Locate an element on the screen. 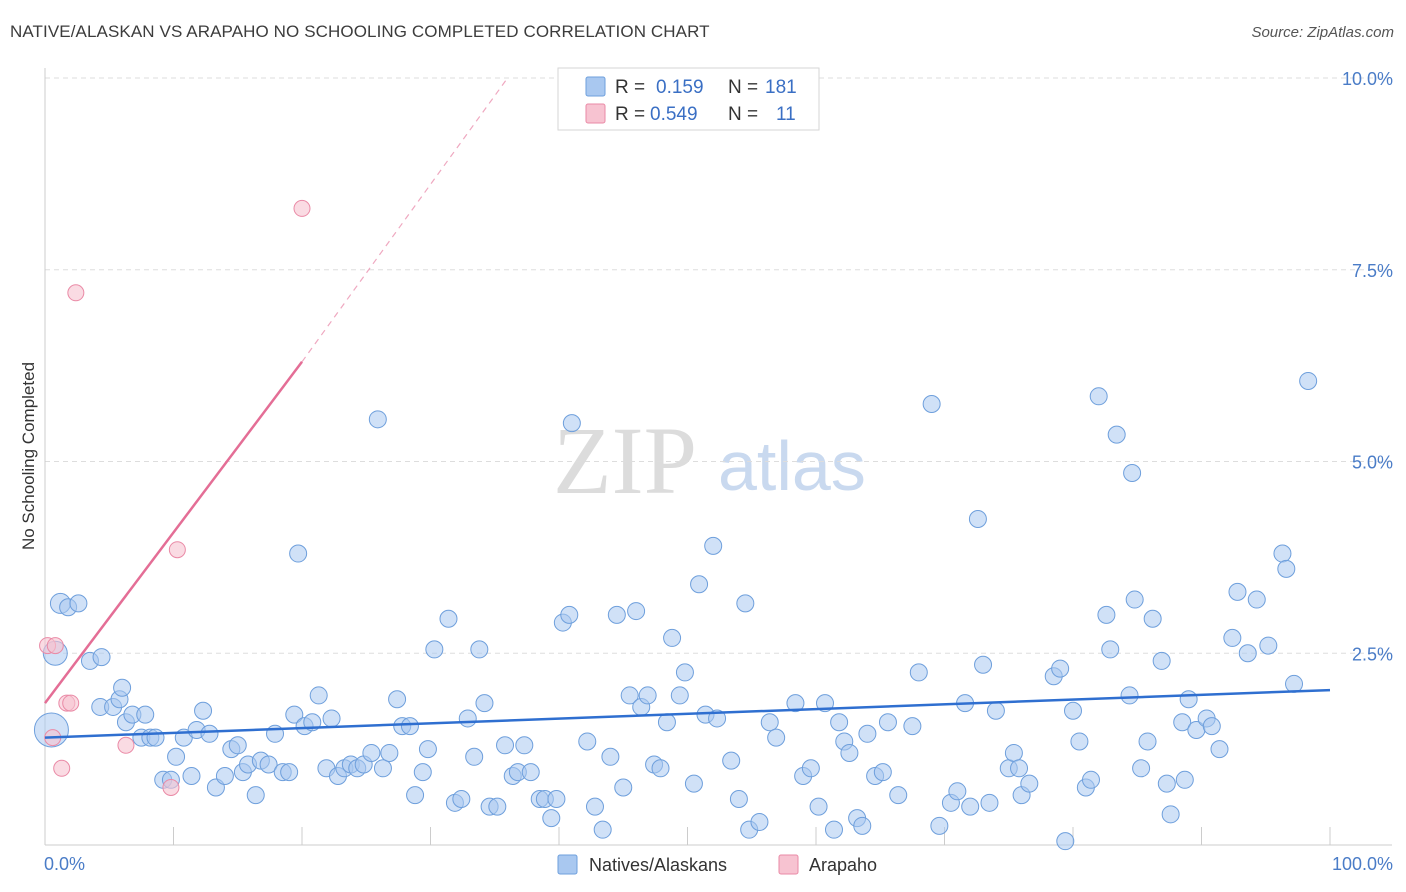 The height and width of the screenshot is (892, 1406). x-tick-label-max: 100.0% is located at coordinates (1362, 864).